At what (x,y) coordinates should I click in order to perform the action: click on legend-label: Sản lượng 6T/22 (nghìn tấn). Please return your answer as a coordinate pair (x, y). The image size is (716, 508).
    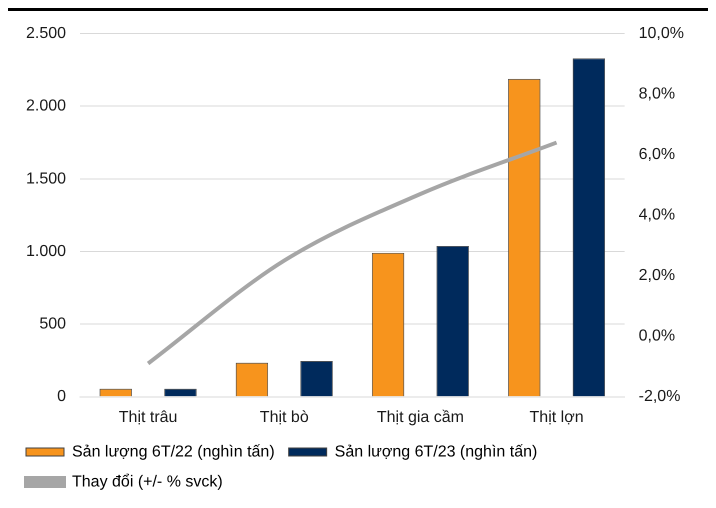
    Looking at the image, I should click on (173, 451).